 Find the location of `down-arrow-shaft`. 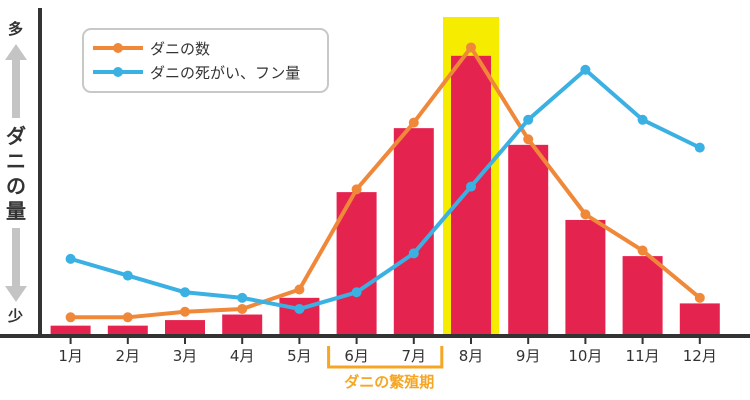

down-arrow-shaft is located at coordinates (16, 258).